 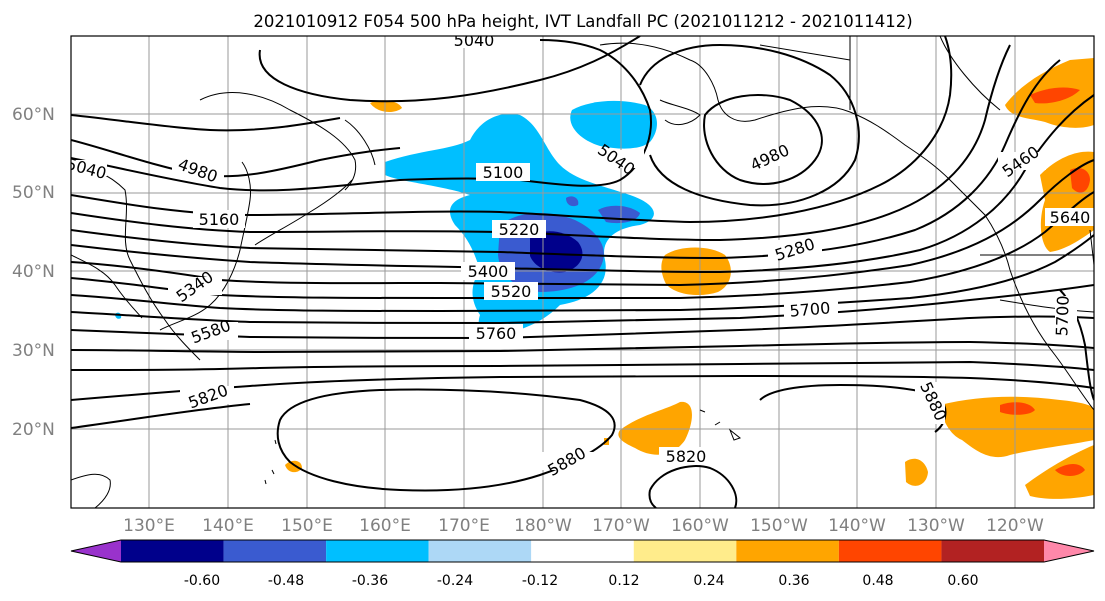 I want to click on contour-label: 5100, so click(x=503, y=172).